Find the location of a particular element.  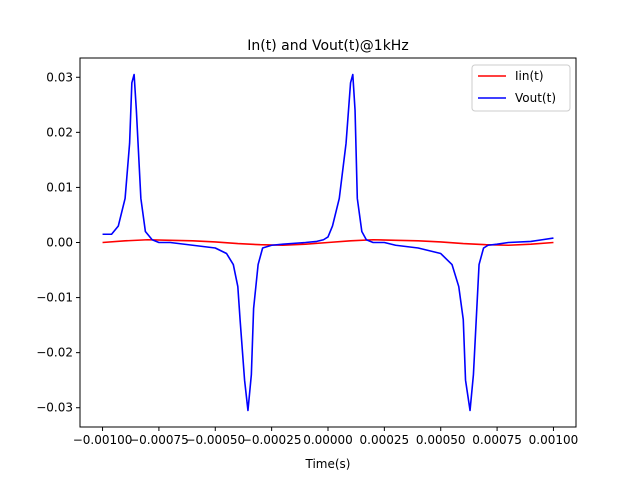

x-tick-label: 0.00075 is located at coordinates (497, 440).